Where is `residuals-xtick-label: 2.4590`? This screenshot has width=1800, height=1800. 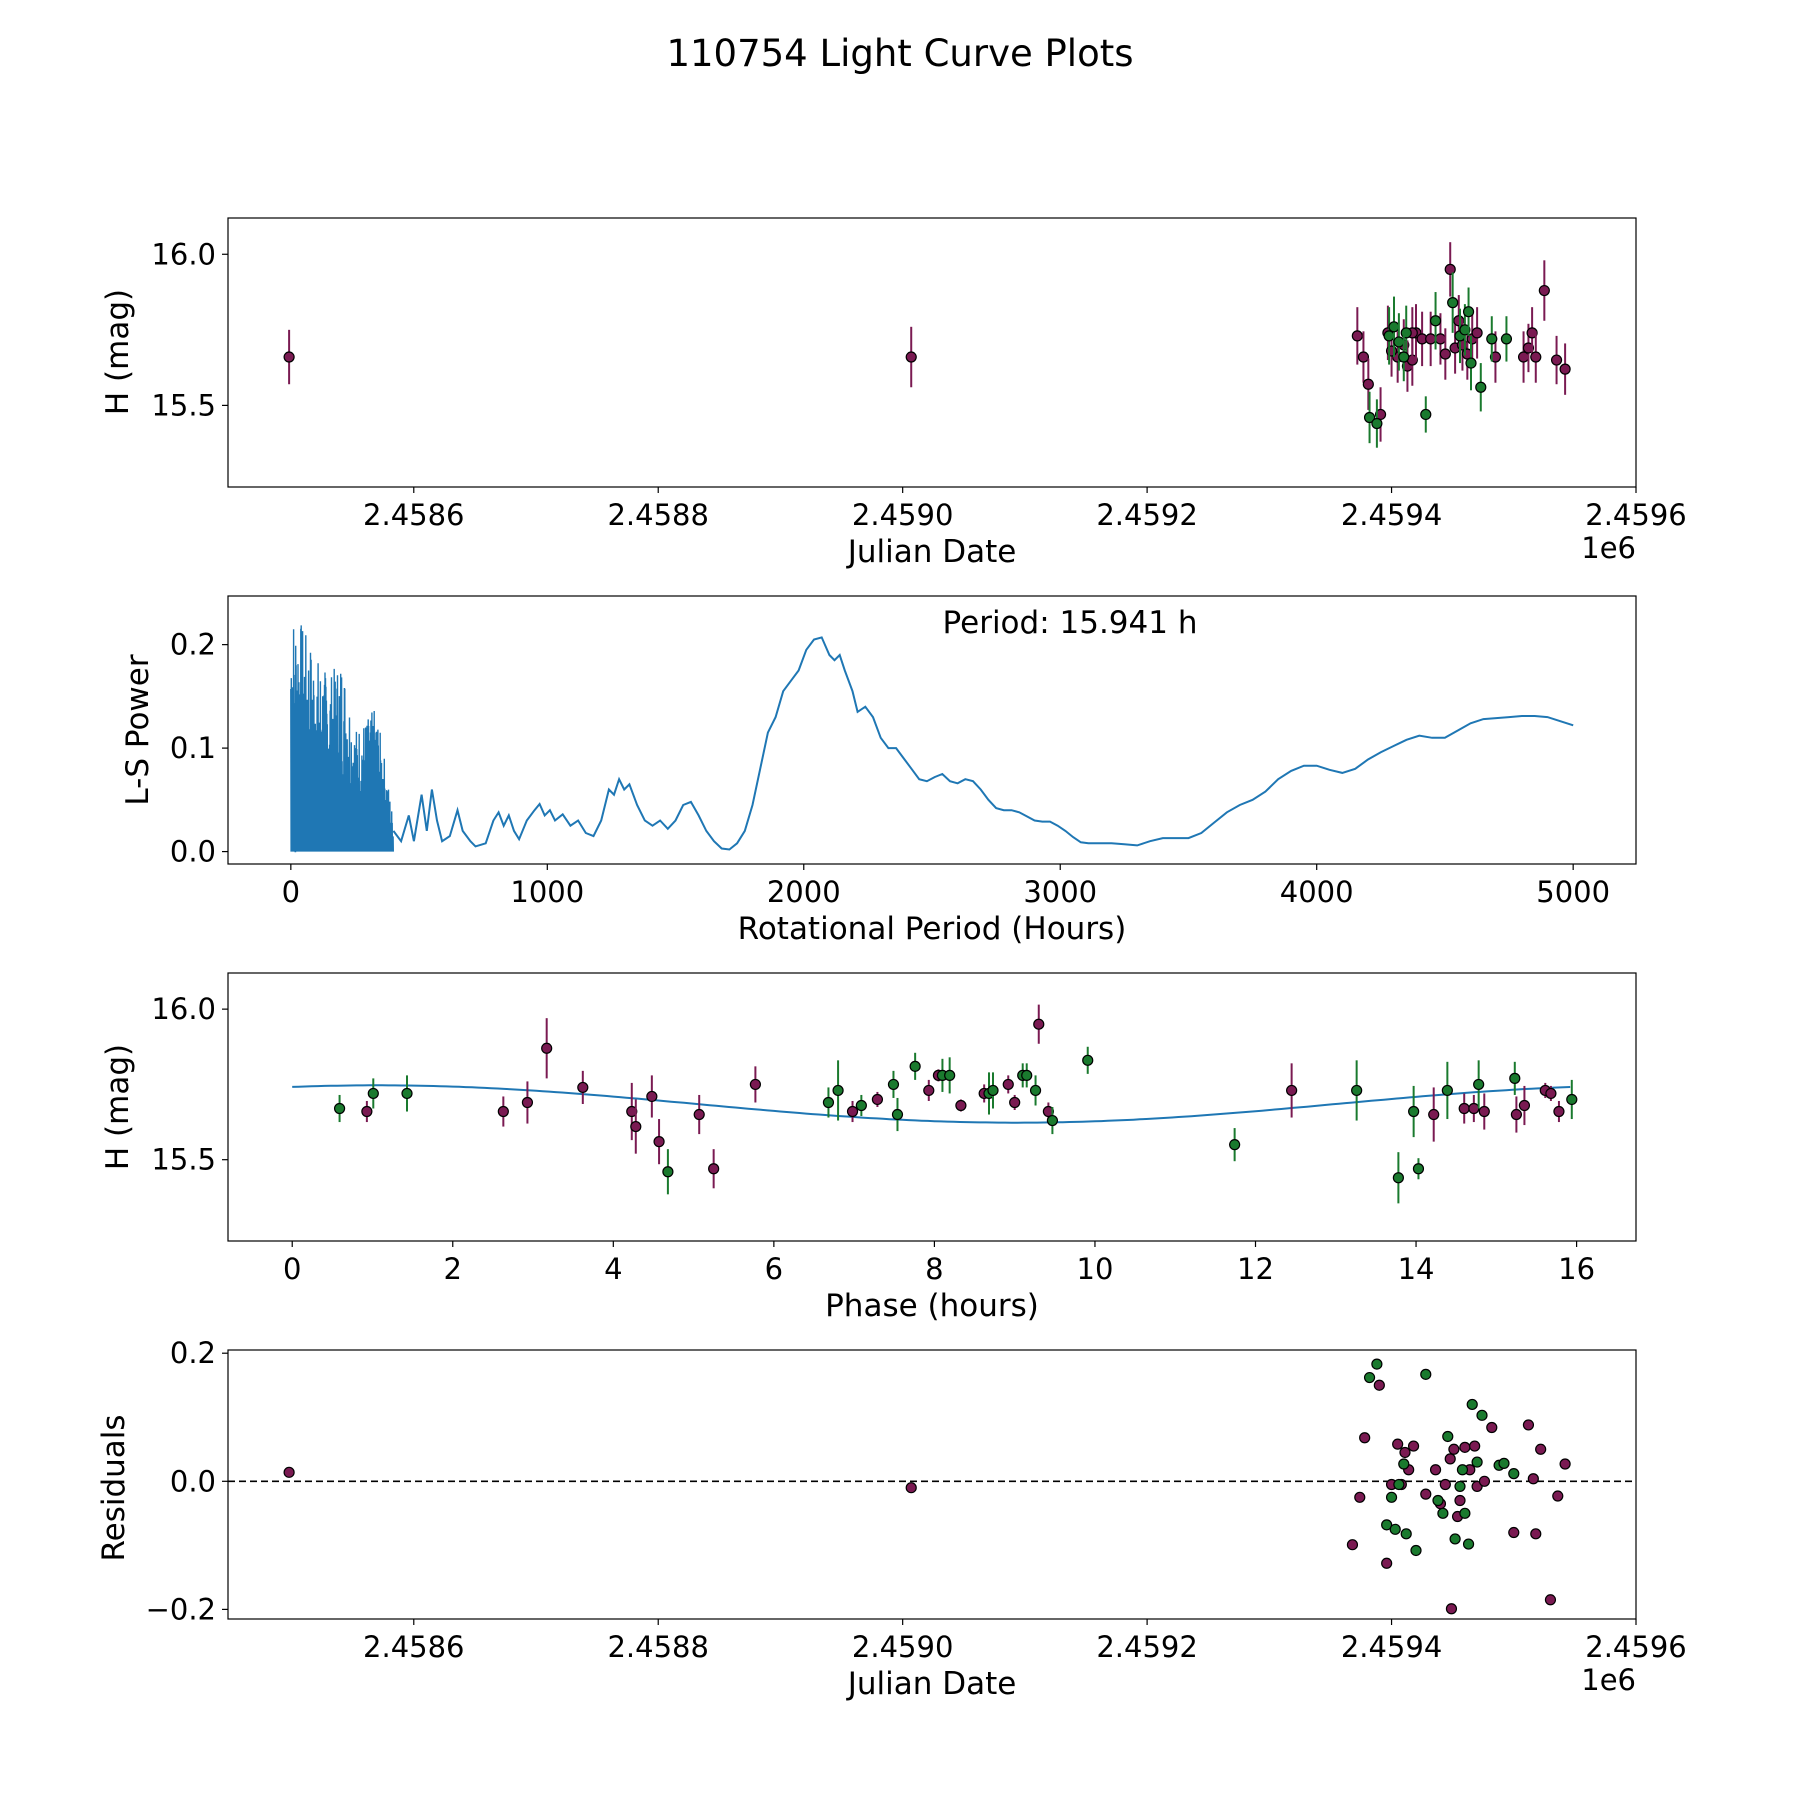
residuals-xtick-label: 2.4590 is located at coordinates (902, 1647).